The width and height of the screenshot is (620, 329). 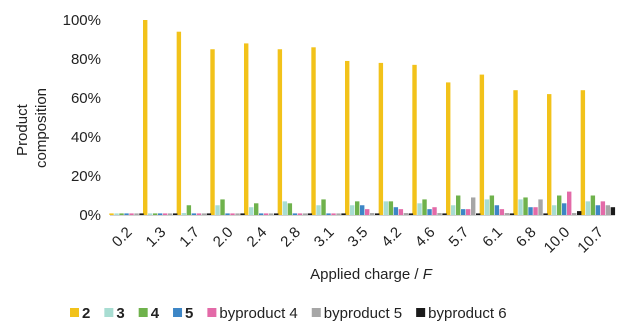 What do you see at coordinates (41, 128) in the screenshot?
I see `y-axis-title-line-2: composition` at bounding box center [41, 128].